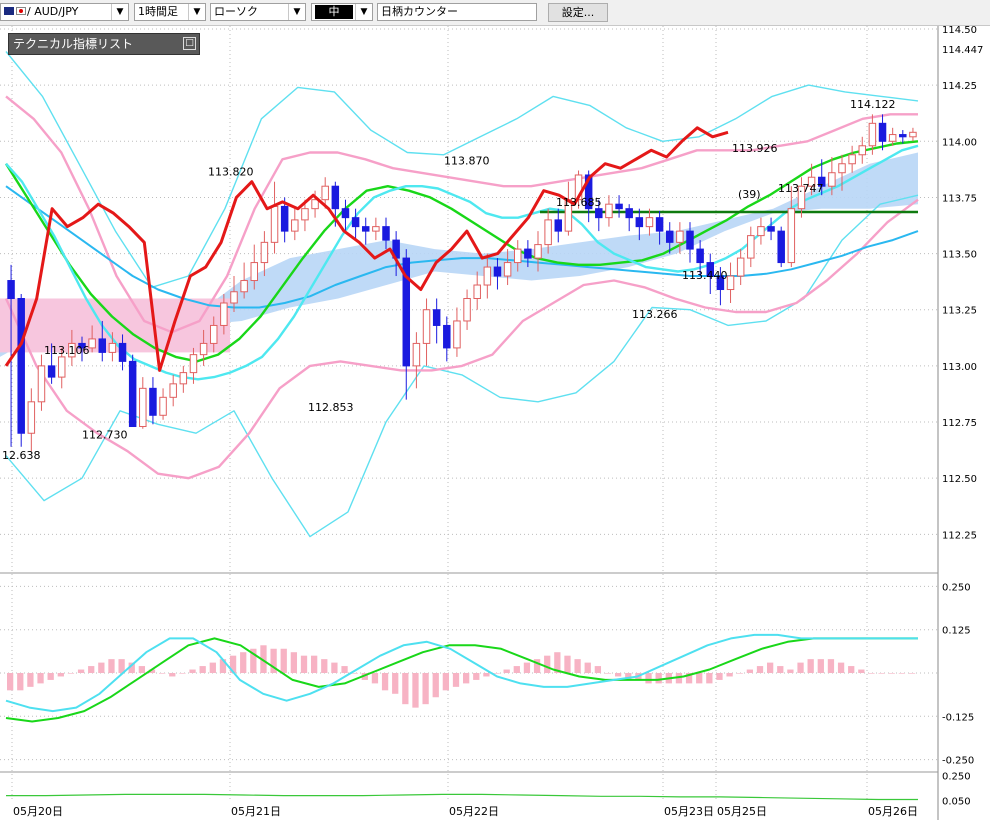  I want to click on price-label: 12.638, so click(21, 455).